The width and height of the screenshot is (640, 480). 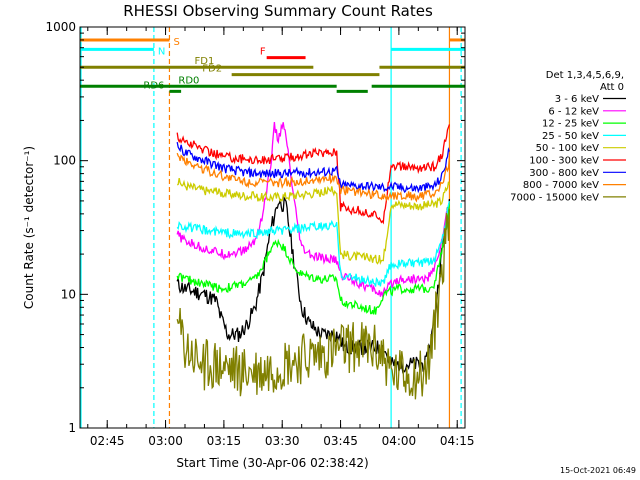 I want to click on chart-title: RHESSI Observing Summary Count Rates, so click(x=278, y=11).